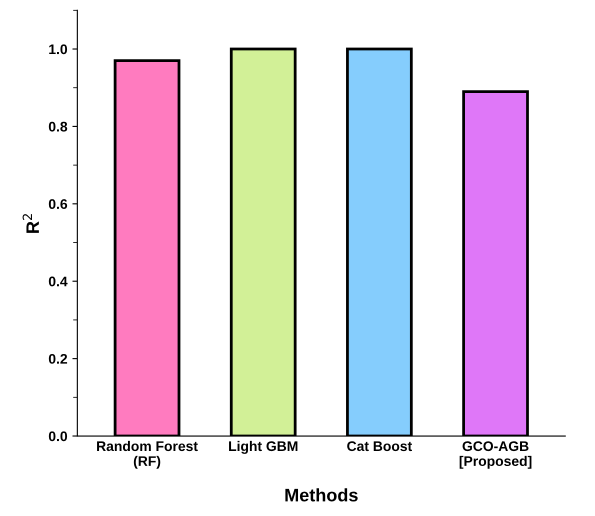  I want to click on y-tick-label: 0.2, so click(58, 359).